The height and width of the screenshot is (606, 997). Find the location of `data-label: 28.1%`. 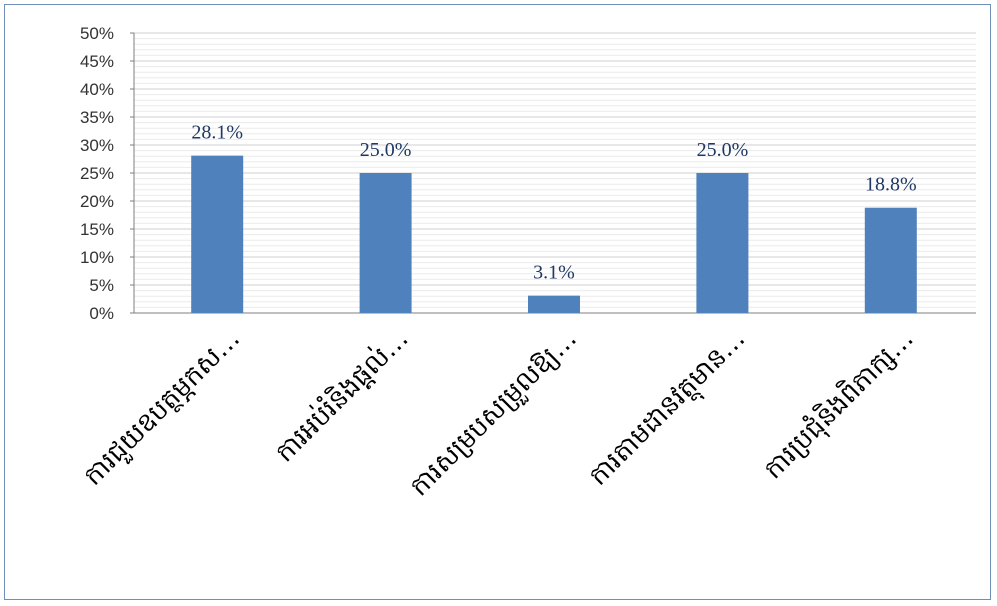

data-label: 28.1% is located at coordinates (217, 133).